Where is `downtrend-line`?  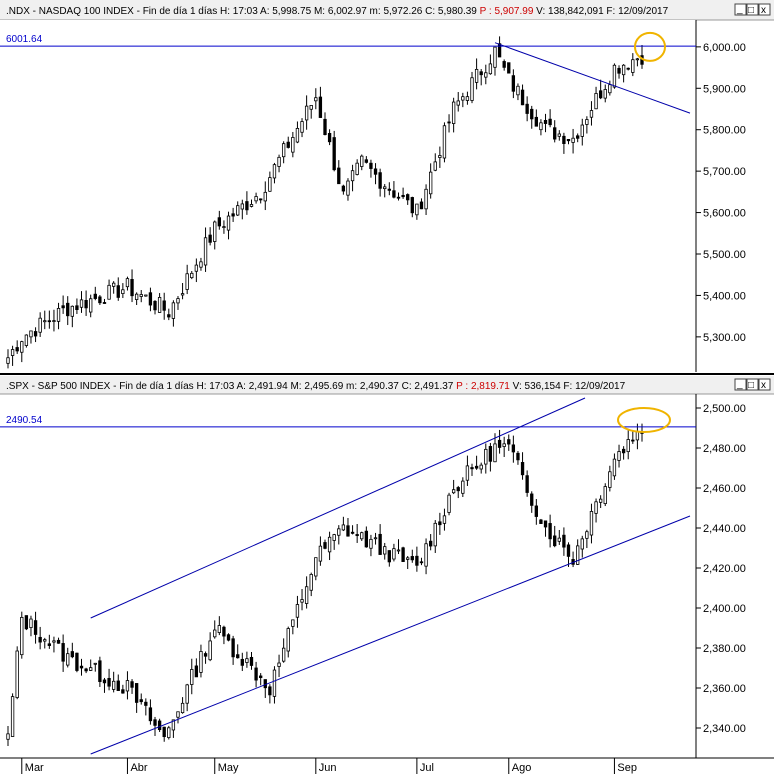 downtrend-line is located at coordinates (592, 78).